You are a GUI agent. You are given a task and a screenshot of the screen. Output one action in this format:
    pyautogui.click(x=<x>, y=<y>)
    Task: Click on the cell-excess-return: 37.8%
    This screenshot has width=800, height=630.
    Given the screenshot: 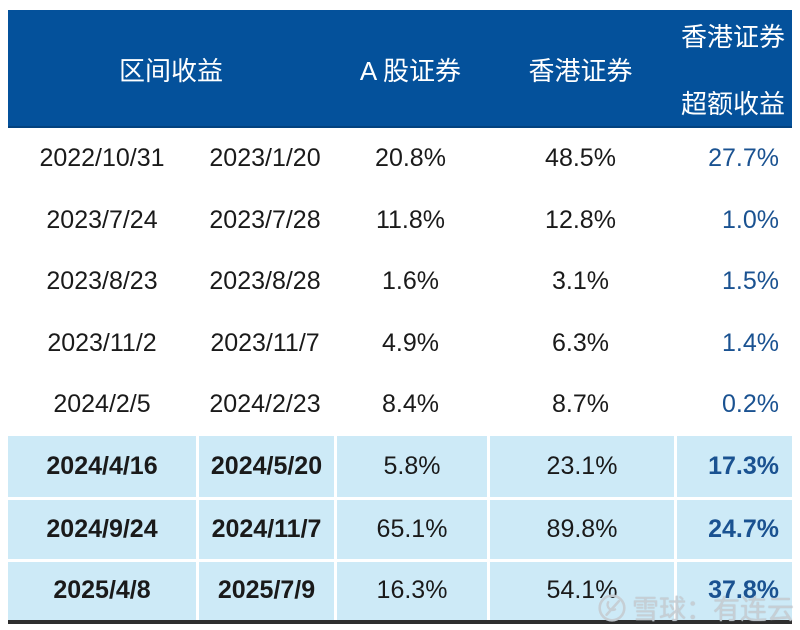 What is the action you would take?
    pyautogui.click(x=733, y=589)
    